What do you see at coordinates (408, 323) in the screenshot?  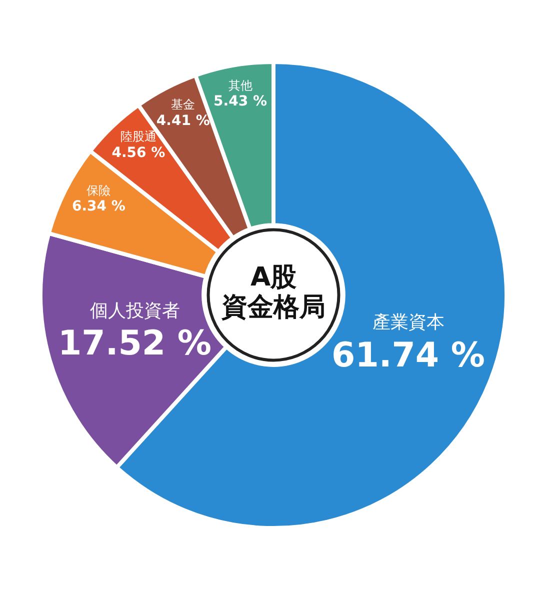 I see `slice-label: 產業資本` at bounding box center [408, 323].